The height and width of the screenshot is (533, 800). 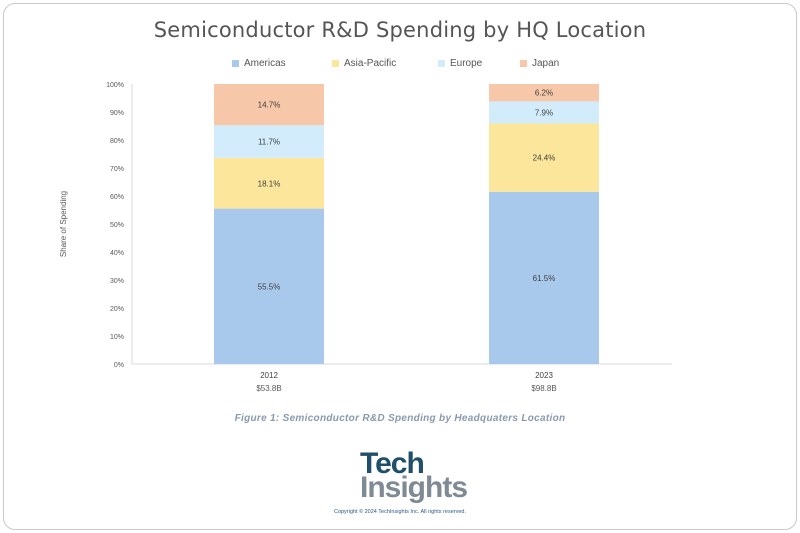 I want to click on y-tick-label: 90%, so click(x=117, y=113).